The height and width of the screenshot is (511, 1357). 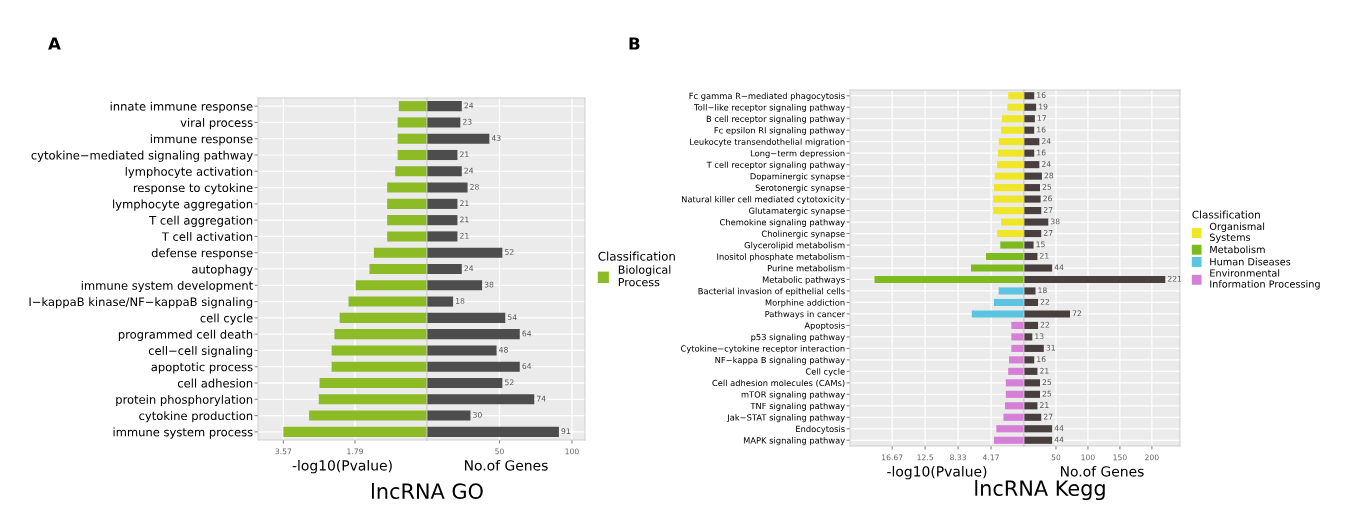 I want to click on y-tick-label: T cell activation, so click(x=207, y=236).